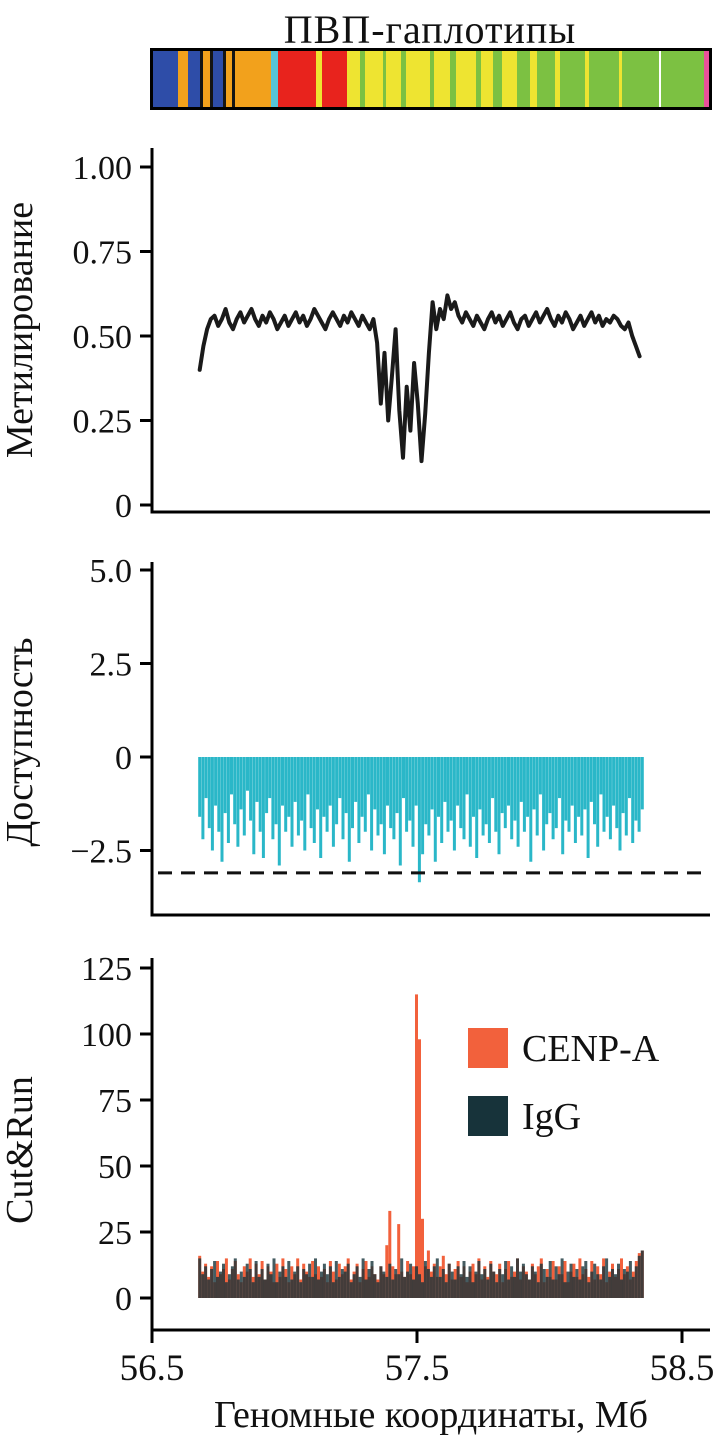 The height and width of the screenshot is (1444, 724). Describe the element at coordinates (421, 1274) in the screenshot. I see `series-igg` at that location.